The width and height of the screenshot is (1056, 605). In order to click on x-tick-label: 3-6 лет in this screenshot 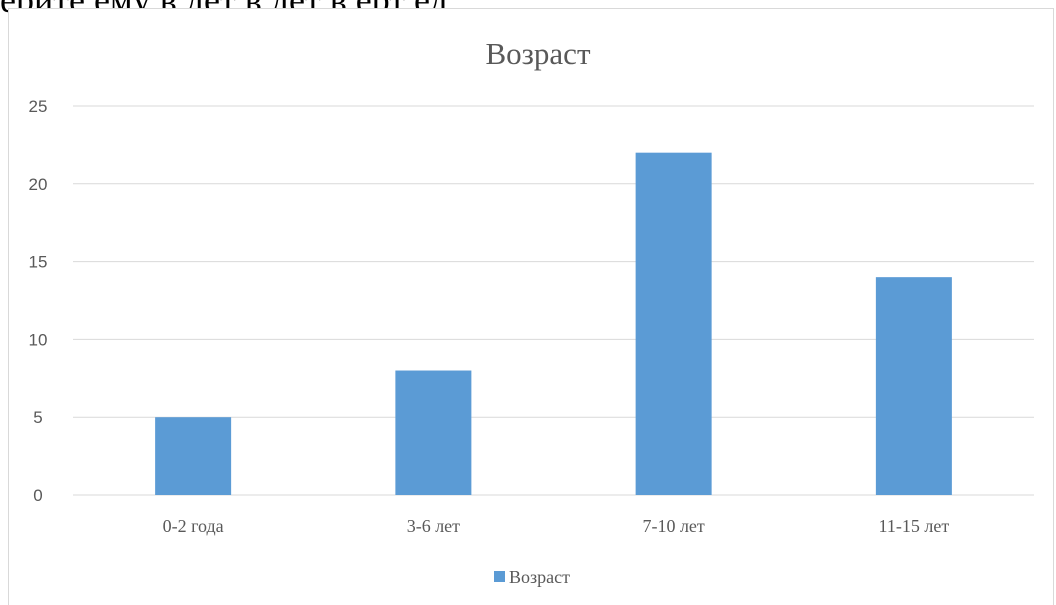, I will do `click(433, 526)`.